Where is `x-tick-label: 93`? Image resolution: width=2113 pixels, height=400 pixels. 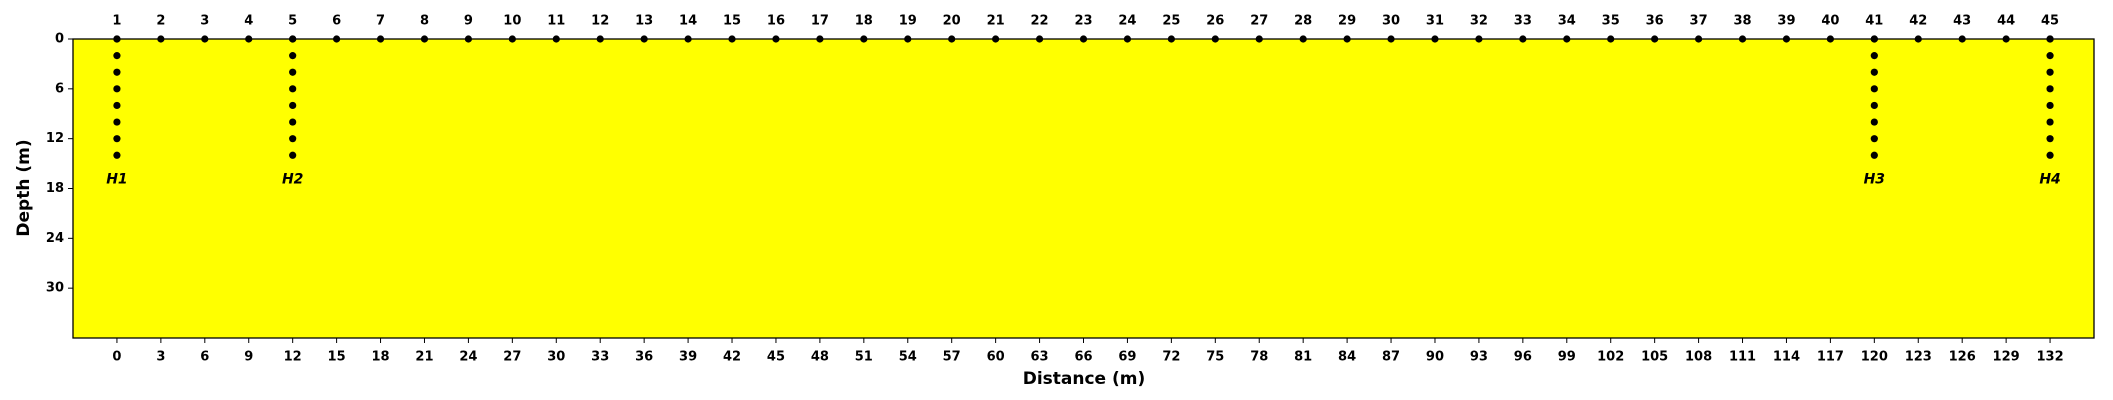 x-tick-label: 93 is located at coordinates (1479, 357).